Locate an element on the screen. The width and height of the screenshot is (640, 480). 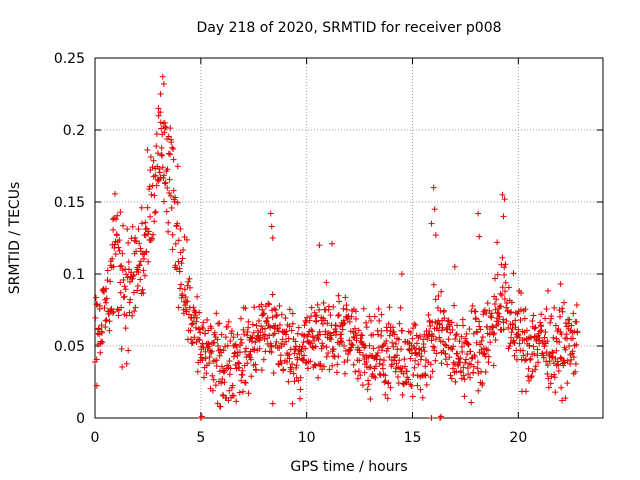
y-tick-label: 0.2 is located at coordinates (74, 131).